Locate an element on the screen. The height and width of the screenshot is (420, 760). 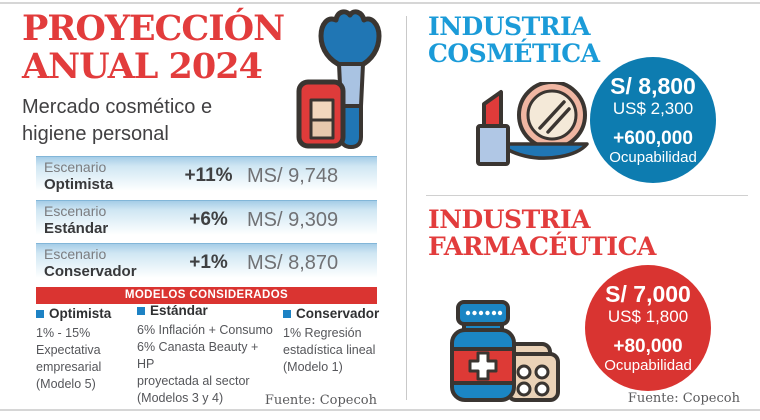
model-column-header: Estándar is located at coordinates (207, 310).